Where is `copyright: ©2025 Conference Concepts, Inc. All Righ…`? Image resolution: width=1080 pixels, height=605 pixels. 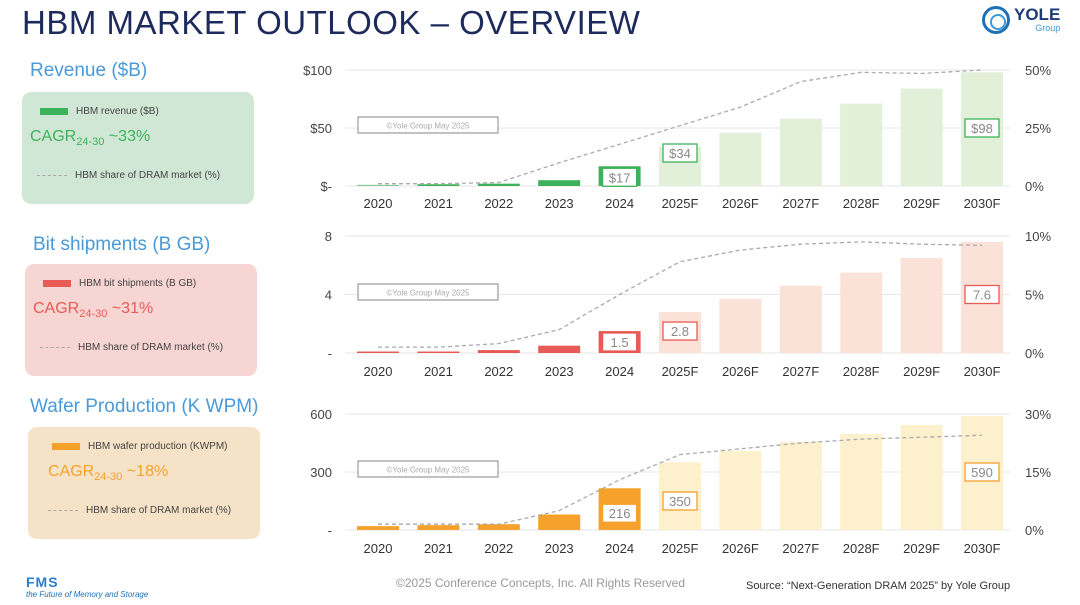
copyright: ©2025 Conference Concepts, Inc. All Righ… is located at coordinates (540, 583).